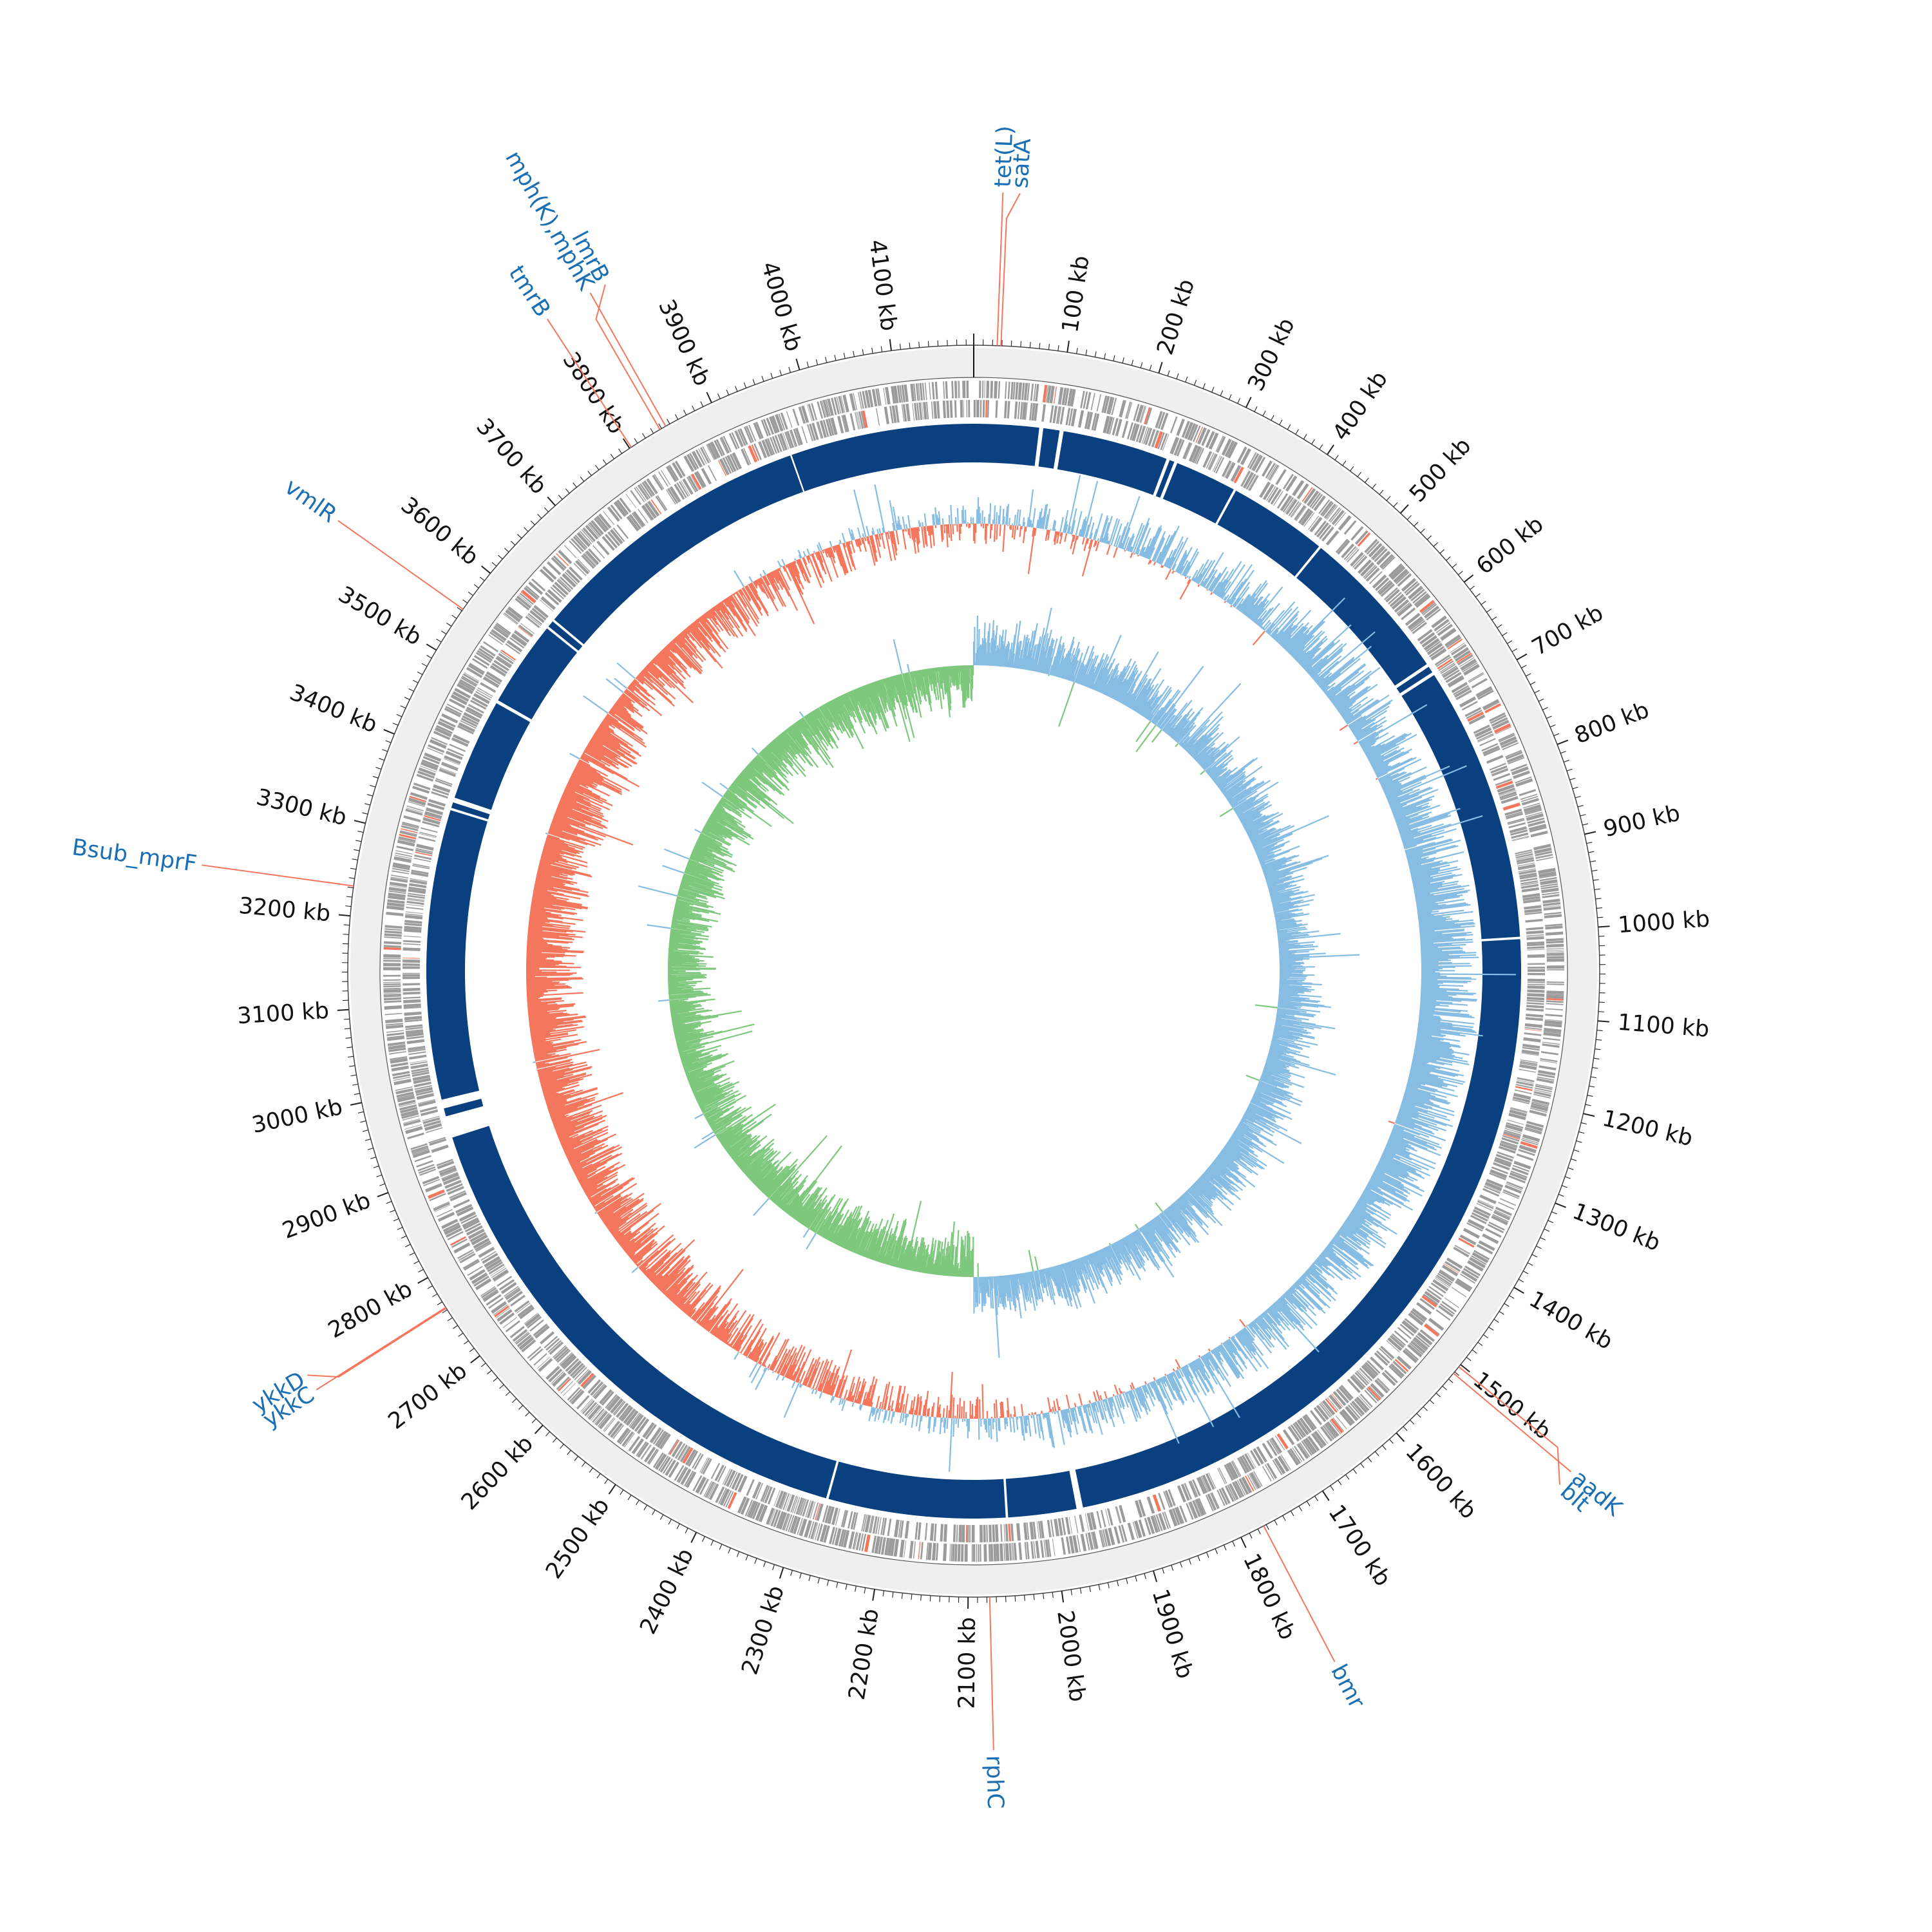 The height and width of the screenshot is (1932, 1932). Describe the element at coordinates (882, 458) in the screenshot. I see `contig-segment` at that location.